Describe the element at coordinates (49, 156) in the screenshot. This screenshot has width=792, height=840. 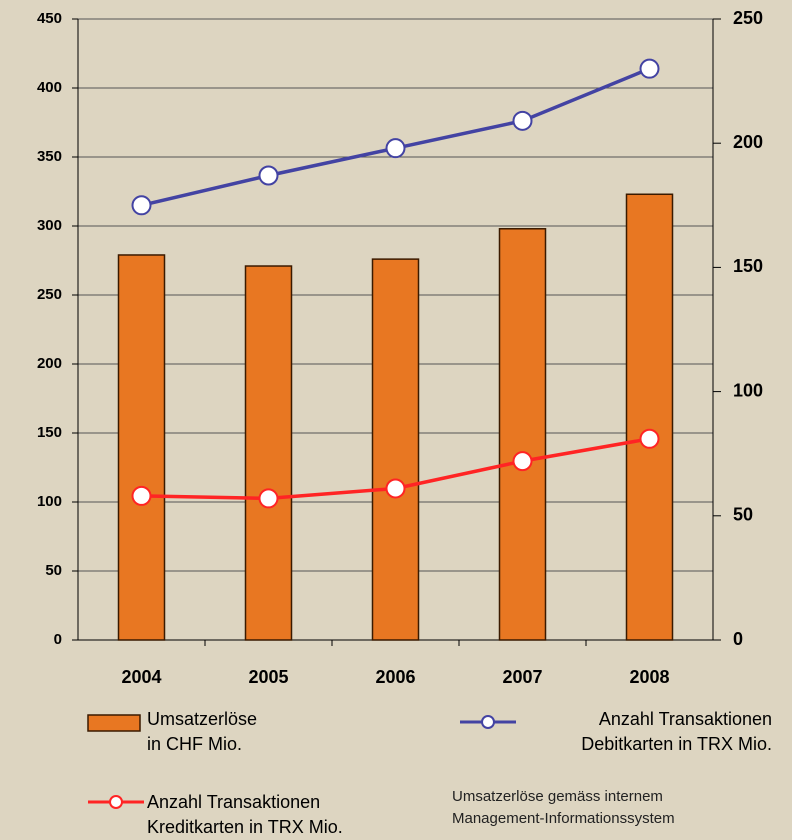
I see `y-tick-label: 350` at that location.